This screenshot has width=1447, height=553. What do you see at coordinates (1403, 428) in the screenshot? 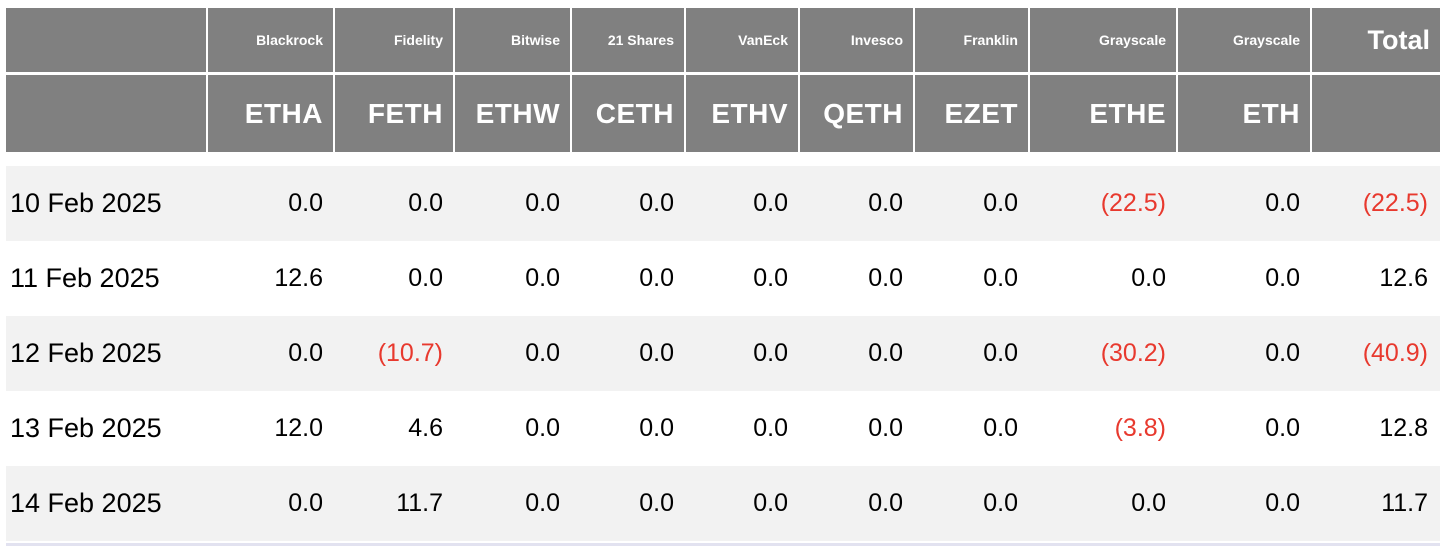
I see `total-value-cell: 12.8` at bounding box center [1403, 428].